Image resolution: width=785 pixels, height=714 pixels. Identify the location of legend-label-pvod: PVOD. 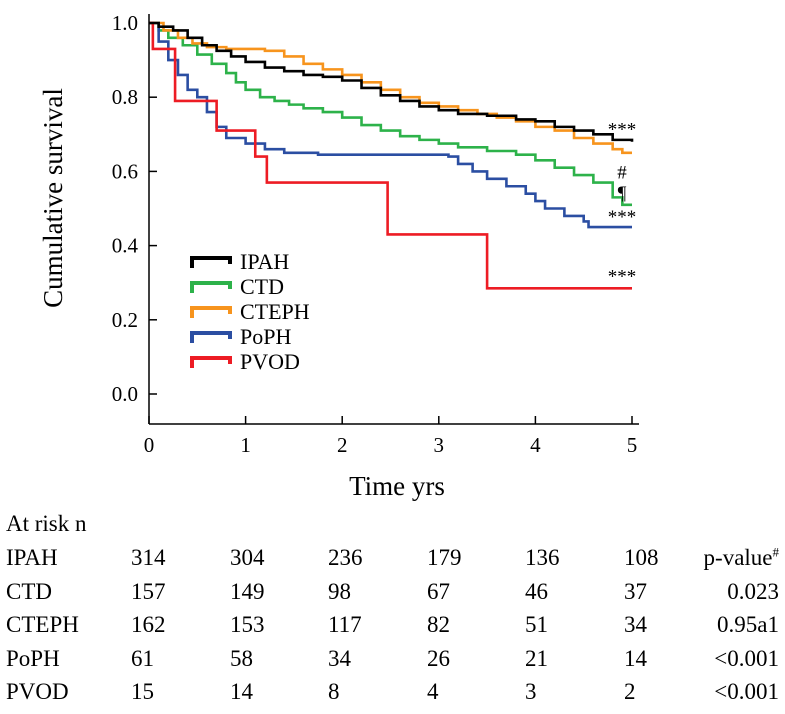
(270, 361).